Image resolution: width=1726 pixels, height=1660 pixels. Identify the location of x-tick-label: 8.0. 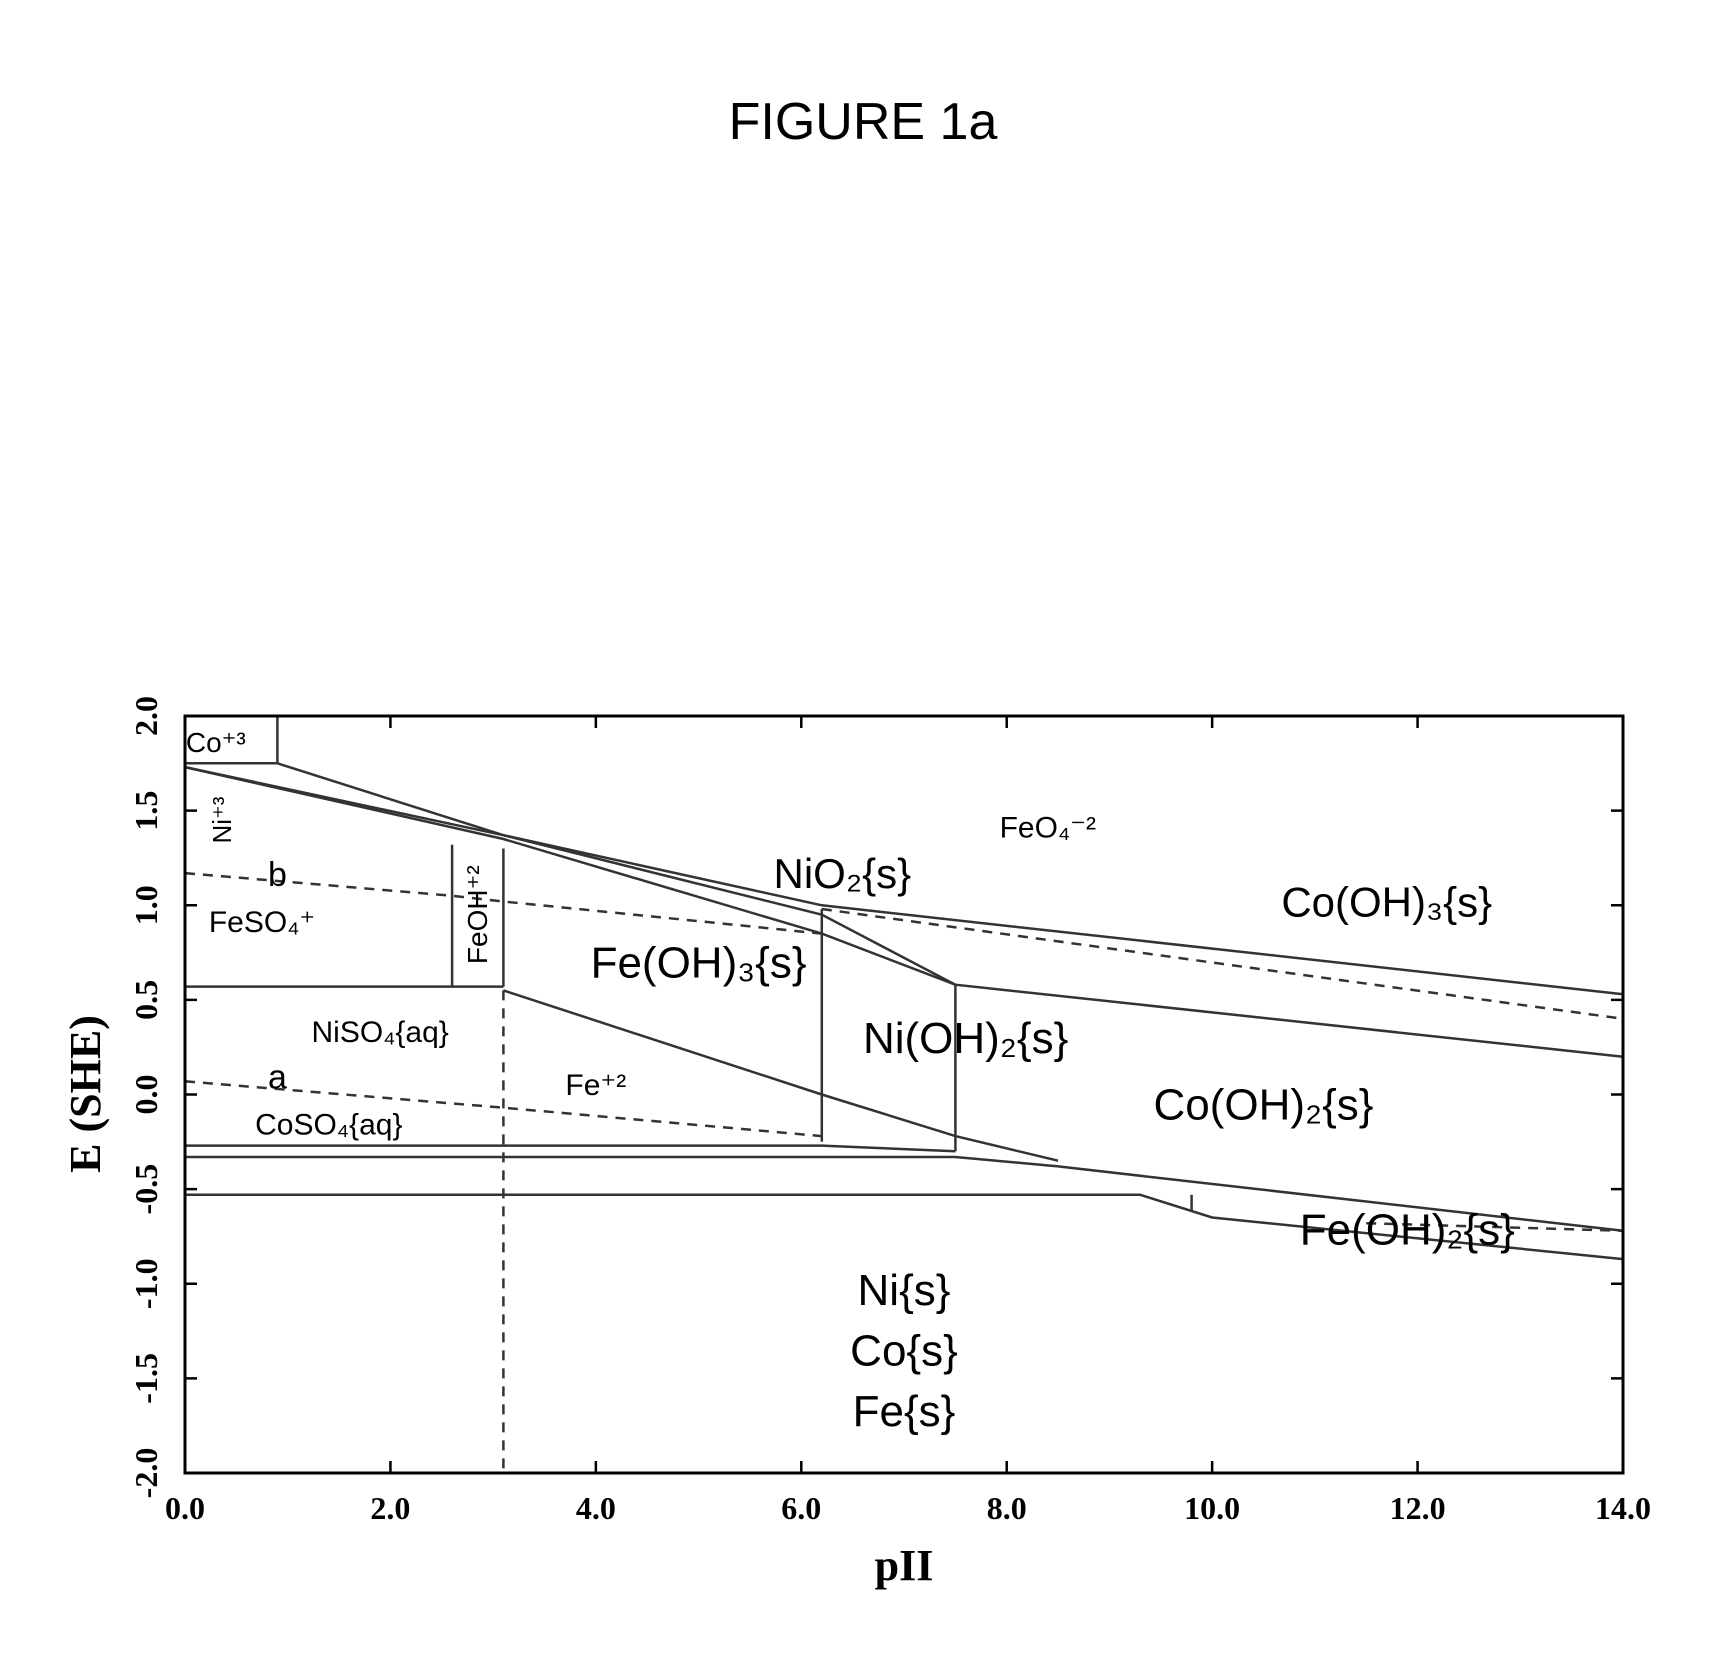
(1007, 1508).